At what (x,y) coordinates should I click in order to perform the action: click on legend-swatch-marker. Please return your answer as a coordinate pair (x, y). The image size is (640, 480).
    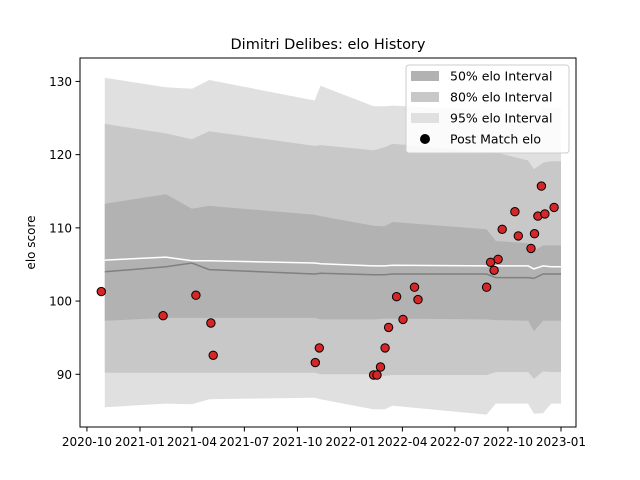
    Looking at the image, I should click on (425, 139).